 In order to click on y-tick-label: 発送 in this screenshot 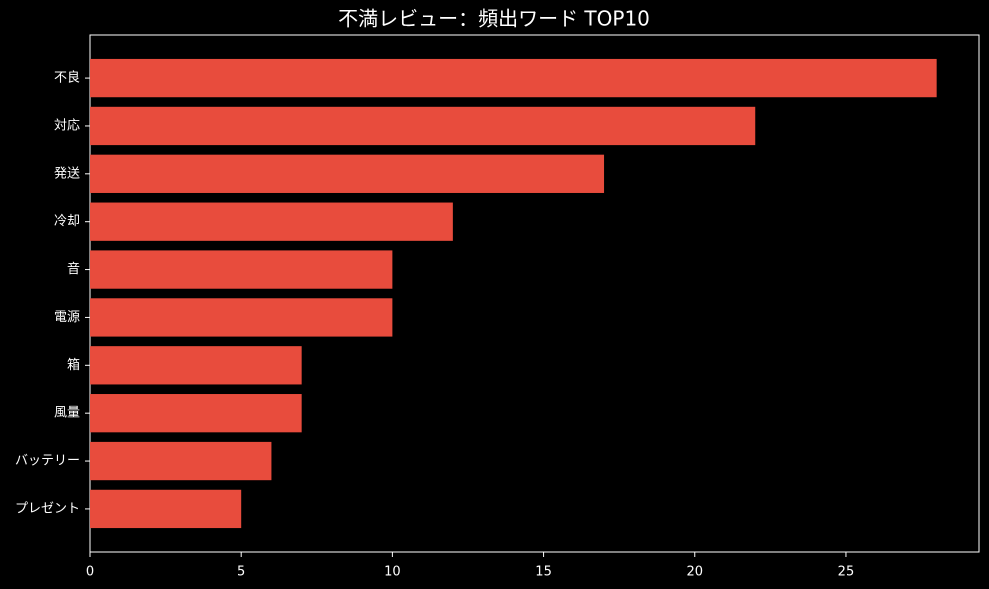, I will do `click(67, 173)`.